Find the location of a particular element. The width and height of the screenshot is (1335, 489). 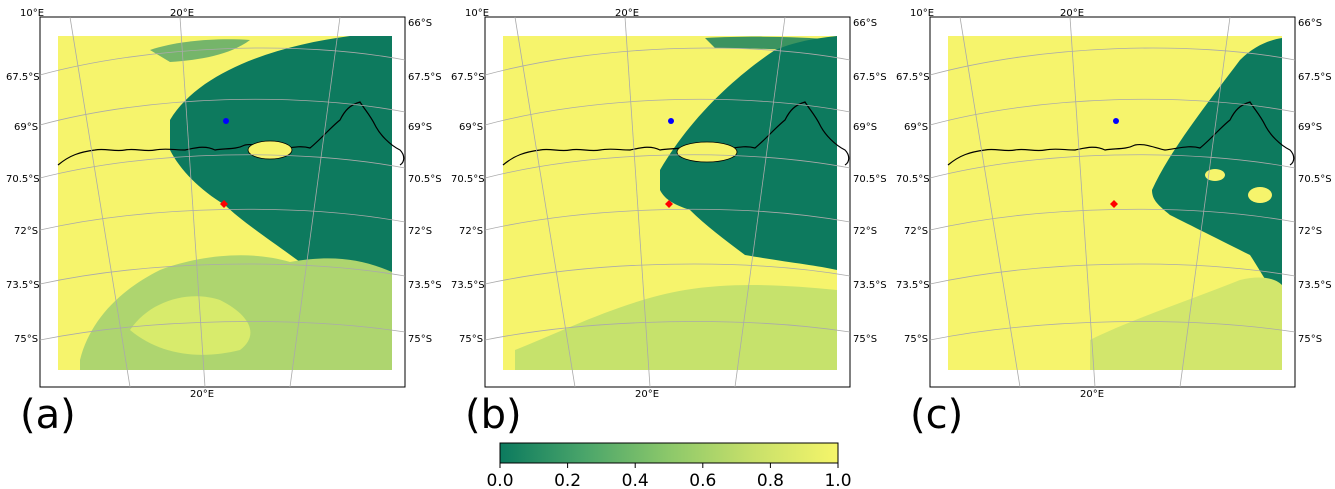

map-c-region-ice-dark is located at coordinates (1217, 169).